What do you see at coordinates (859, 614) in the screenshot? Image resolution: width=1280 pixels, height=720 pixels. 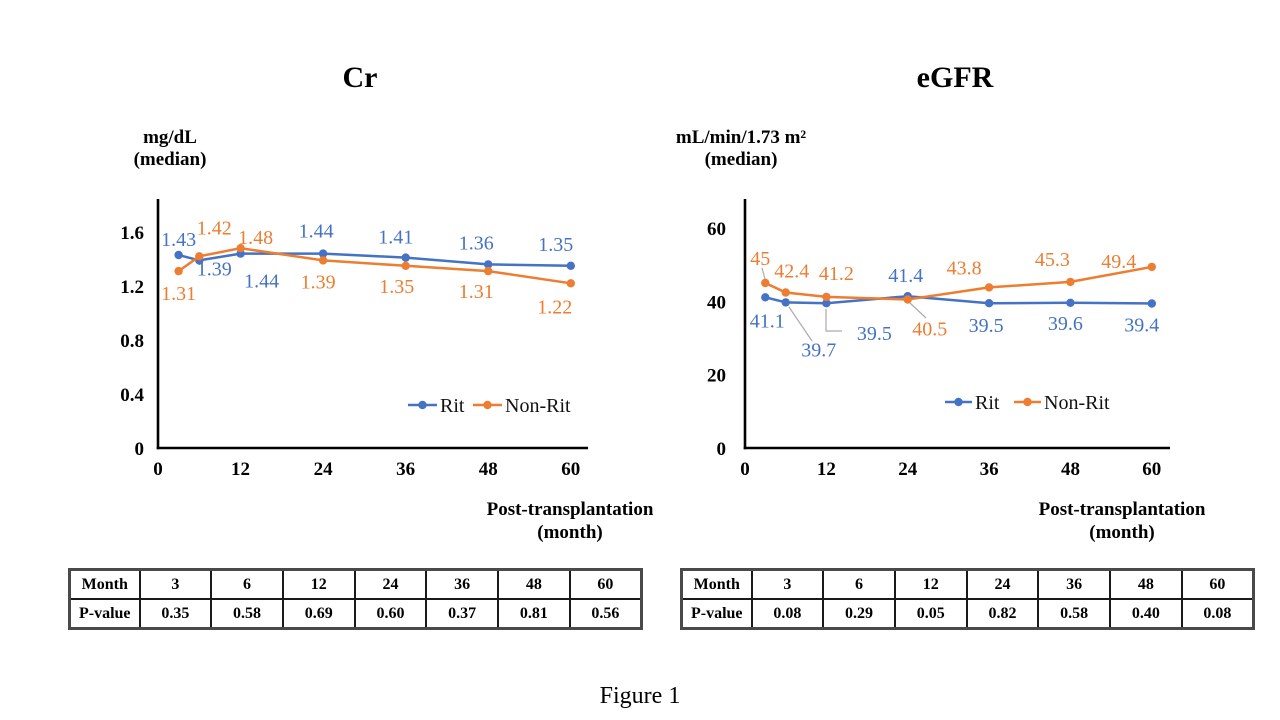 I see `table-value-cell: 0.29` at bounding box center [859, 614].